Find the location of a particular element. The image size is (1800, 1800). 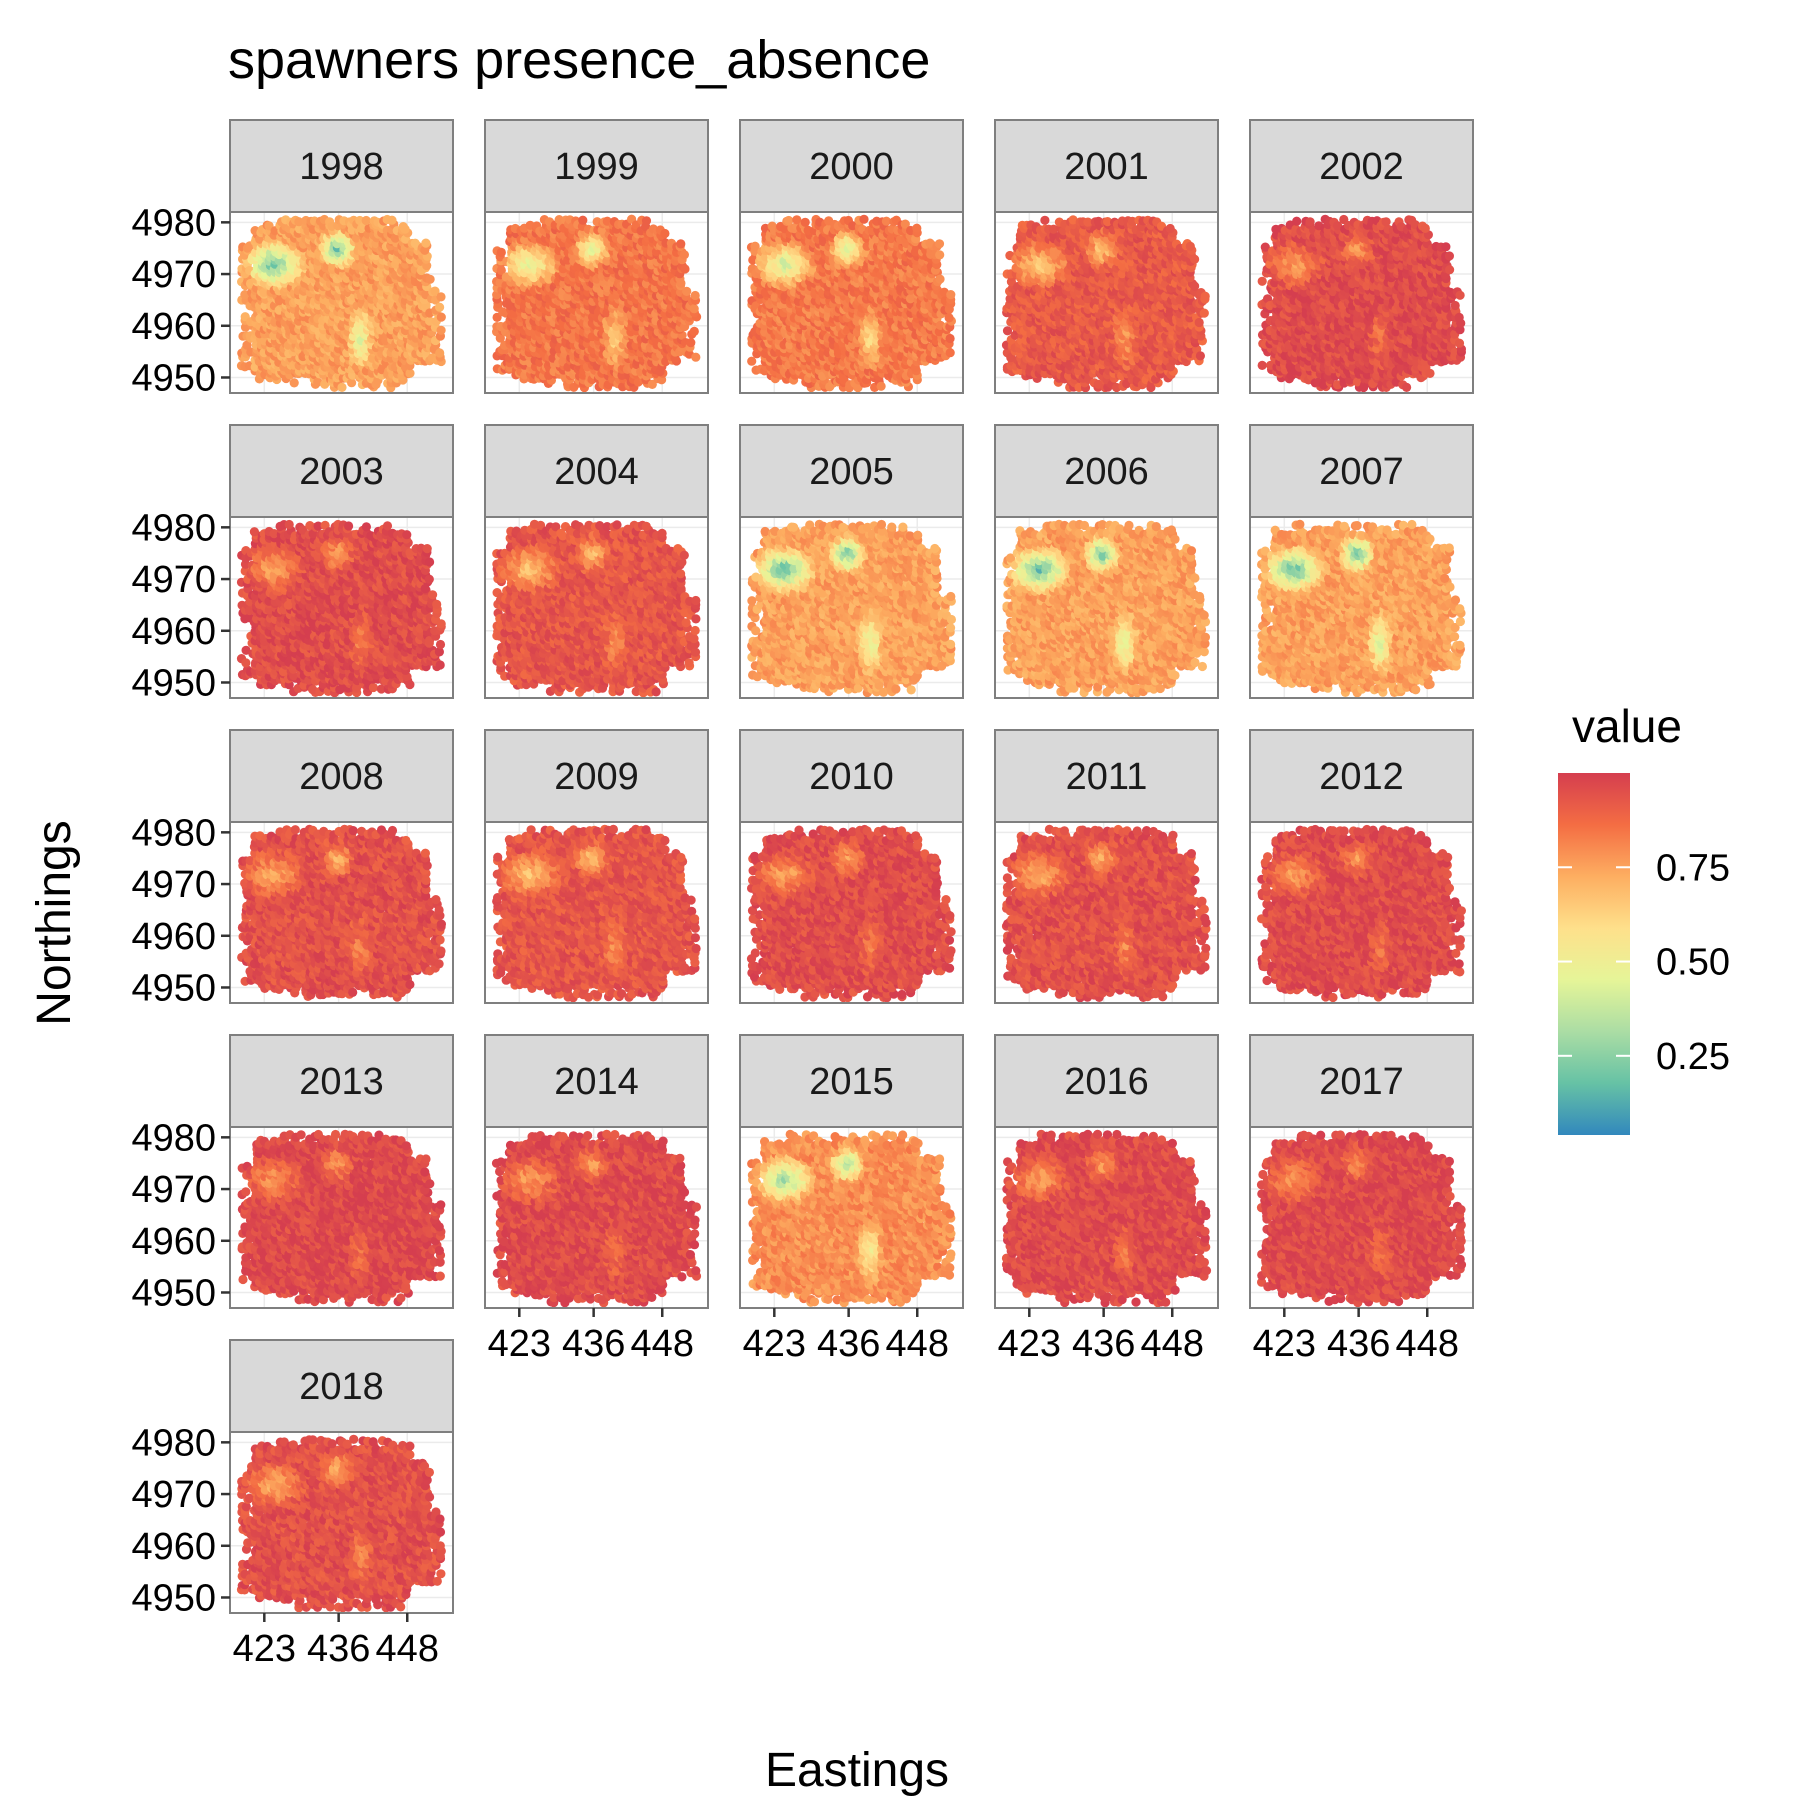

y-axis-title: Northings is located at coordinates (54, 922).